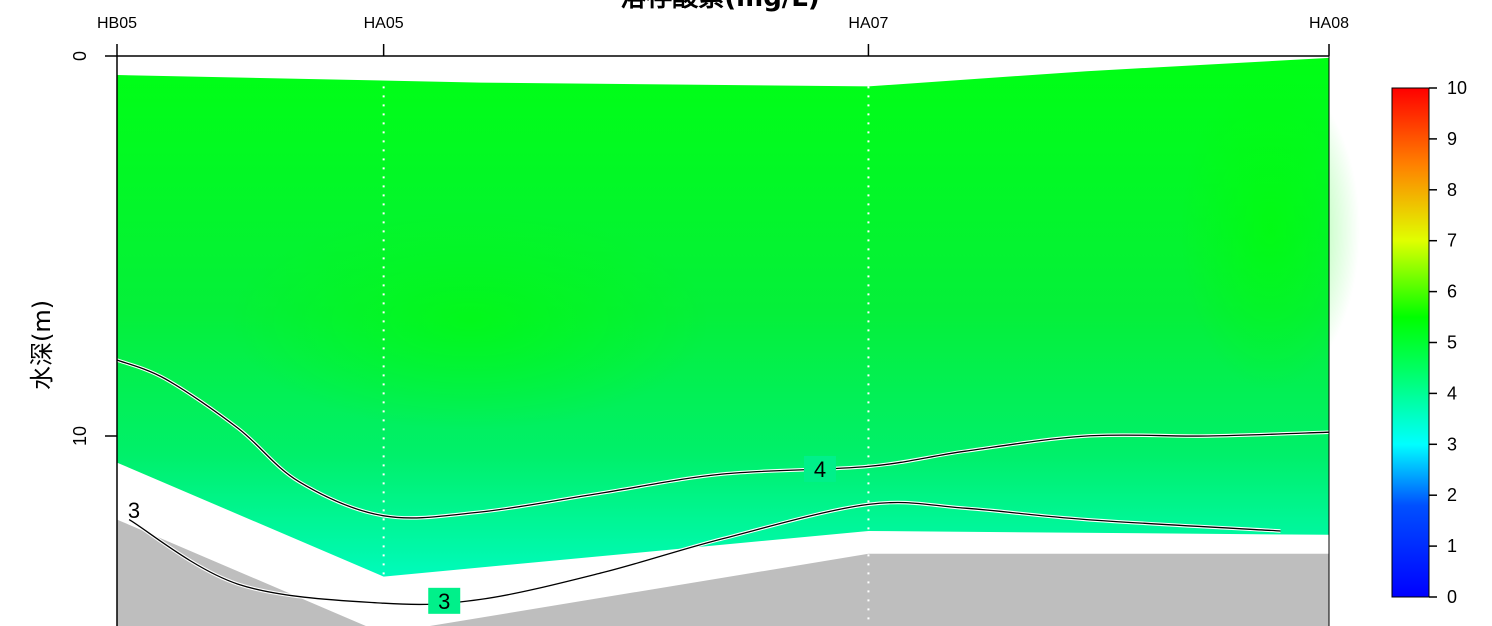  What do you see at coordinates (704, 553) in the screenshot?
I see `contour-line` at bounding box center [704, 553].